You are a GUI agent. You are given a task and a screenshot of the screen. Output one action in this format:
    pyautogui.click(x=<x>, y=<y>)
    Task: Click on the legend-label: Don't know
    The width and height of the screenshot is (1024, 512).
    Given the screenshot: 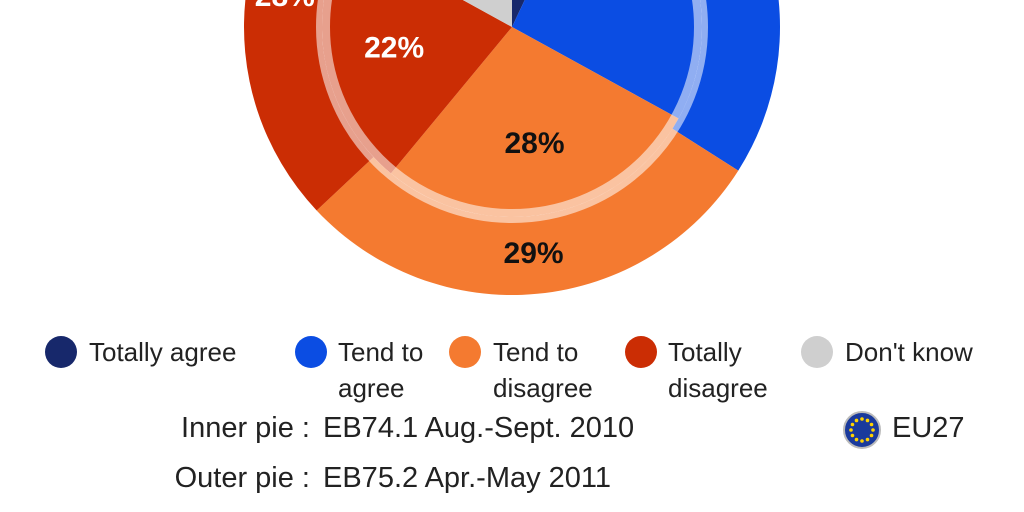 What is the action you would take?
    pyautogui.click(x=909, y=352)
    